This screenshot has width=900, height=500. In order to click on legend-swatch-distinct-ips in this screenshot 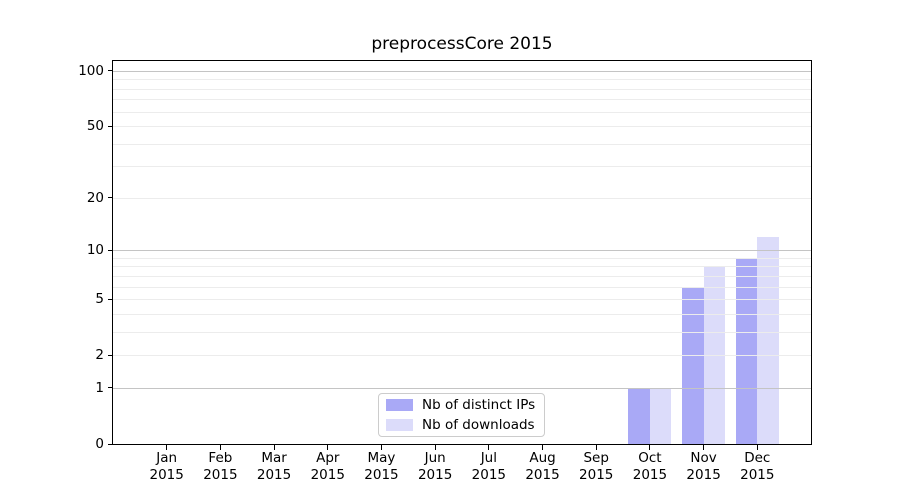, I will do `click(399, 405)`.